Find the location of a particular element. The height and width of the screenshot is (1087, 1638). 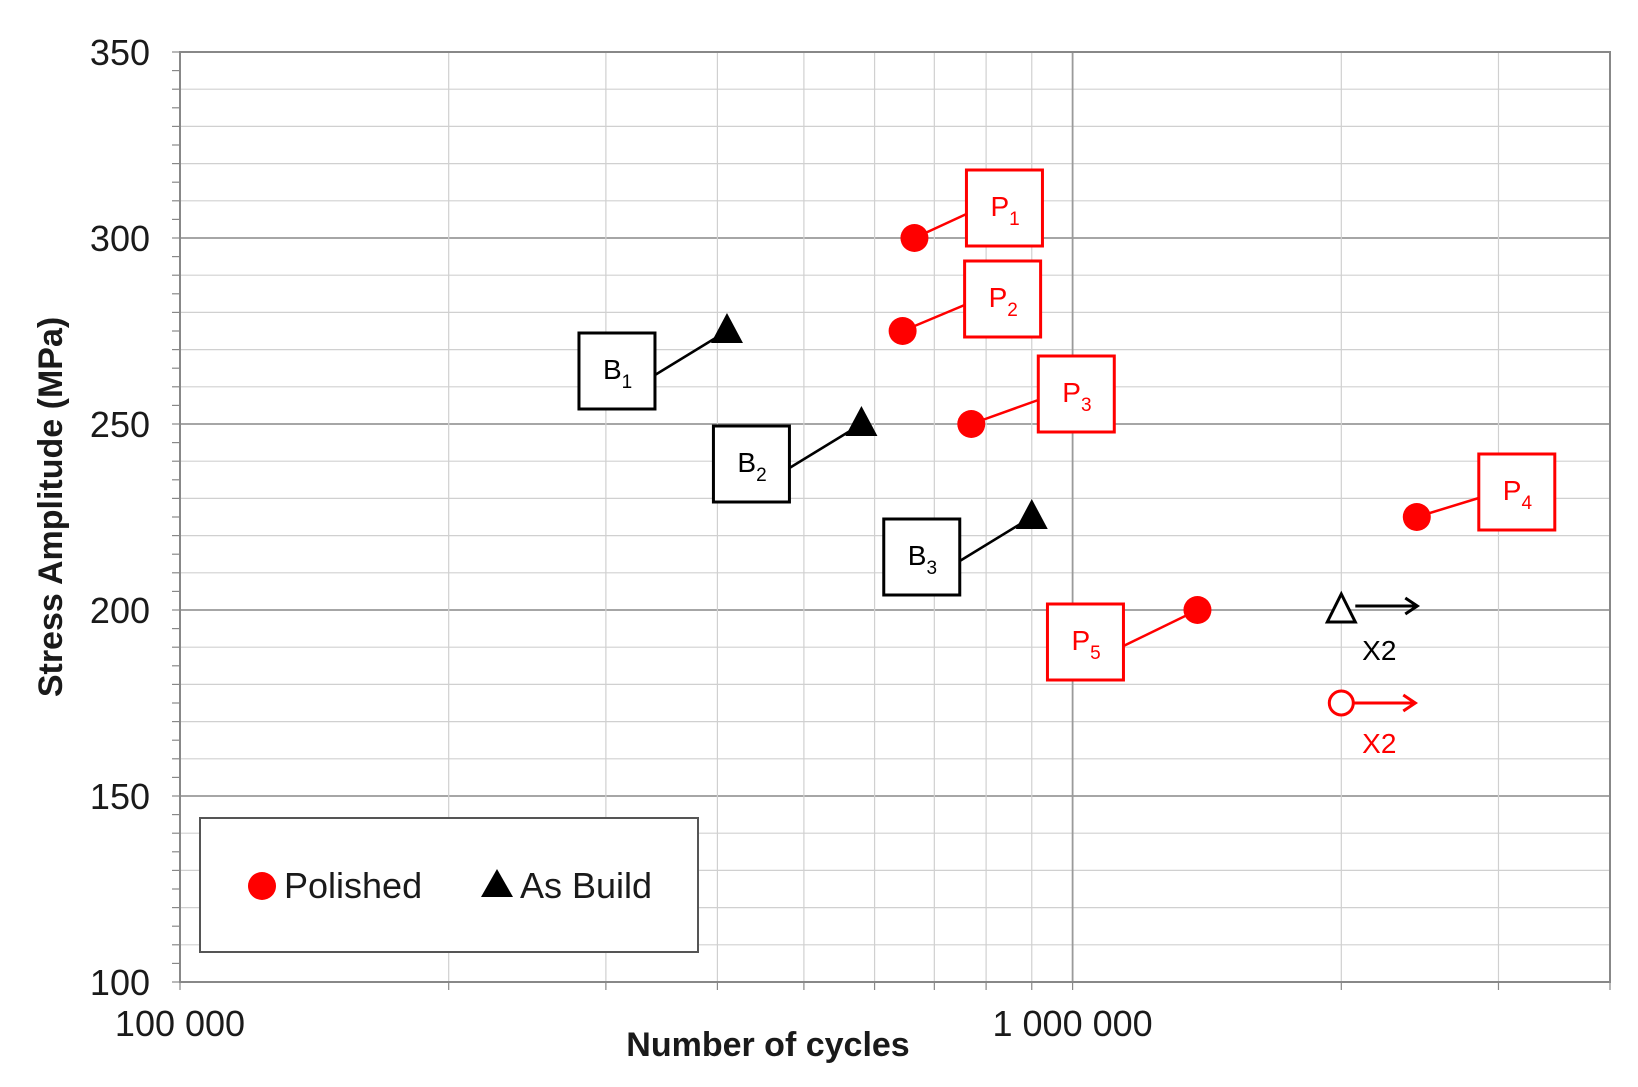

point-b1 is located at coordinates (726, 328).